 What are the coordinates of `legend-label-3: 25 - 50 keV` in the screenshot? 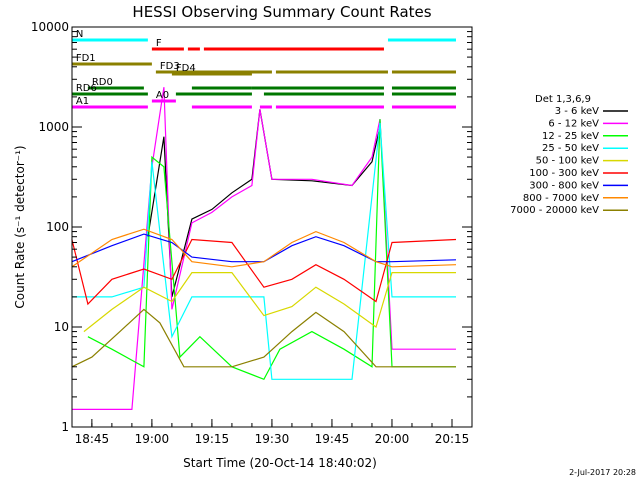 It's located at (570, 148).